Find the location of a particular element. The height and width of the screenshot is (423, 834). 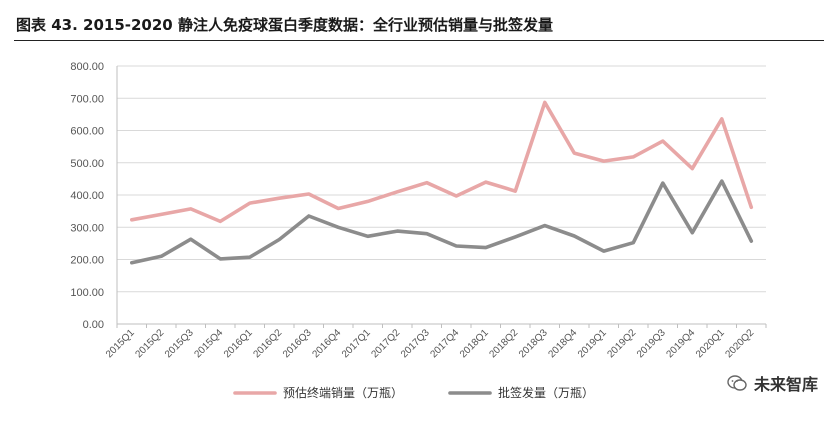

x-tick-label: 2015Q4 is located at coordinates (208, 343).